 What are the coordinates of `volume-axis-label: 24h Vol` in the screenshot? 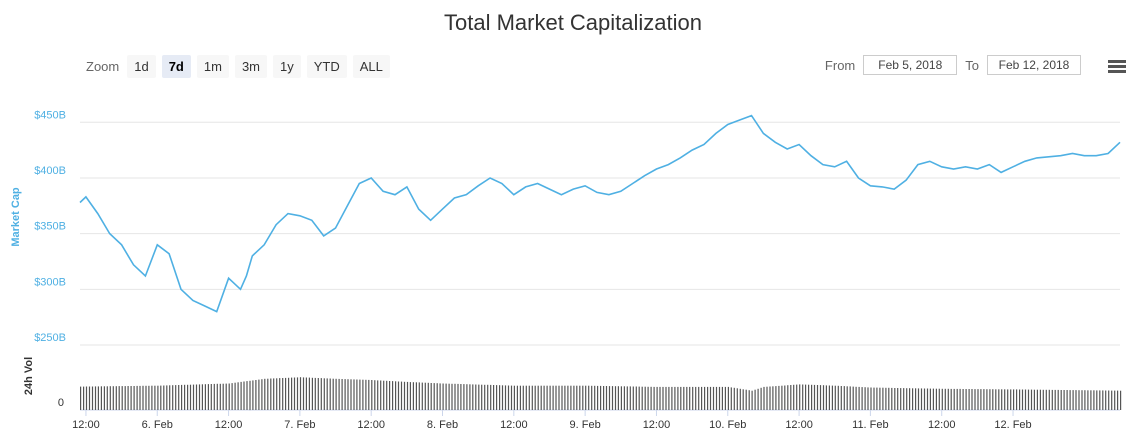 It's located at (29, 376).